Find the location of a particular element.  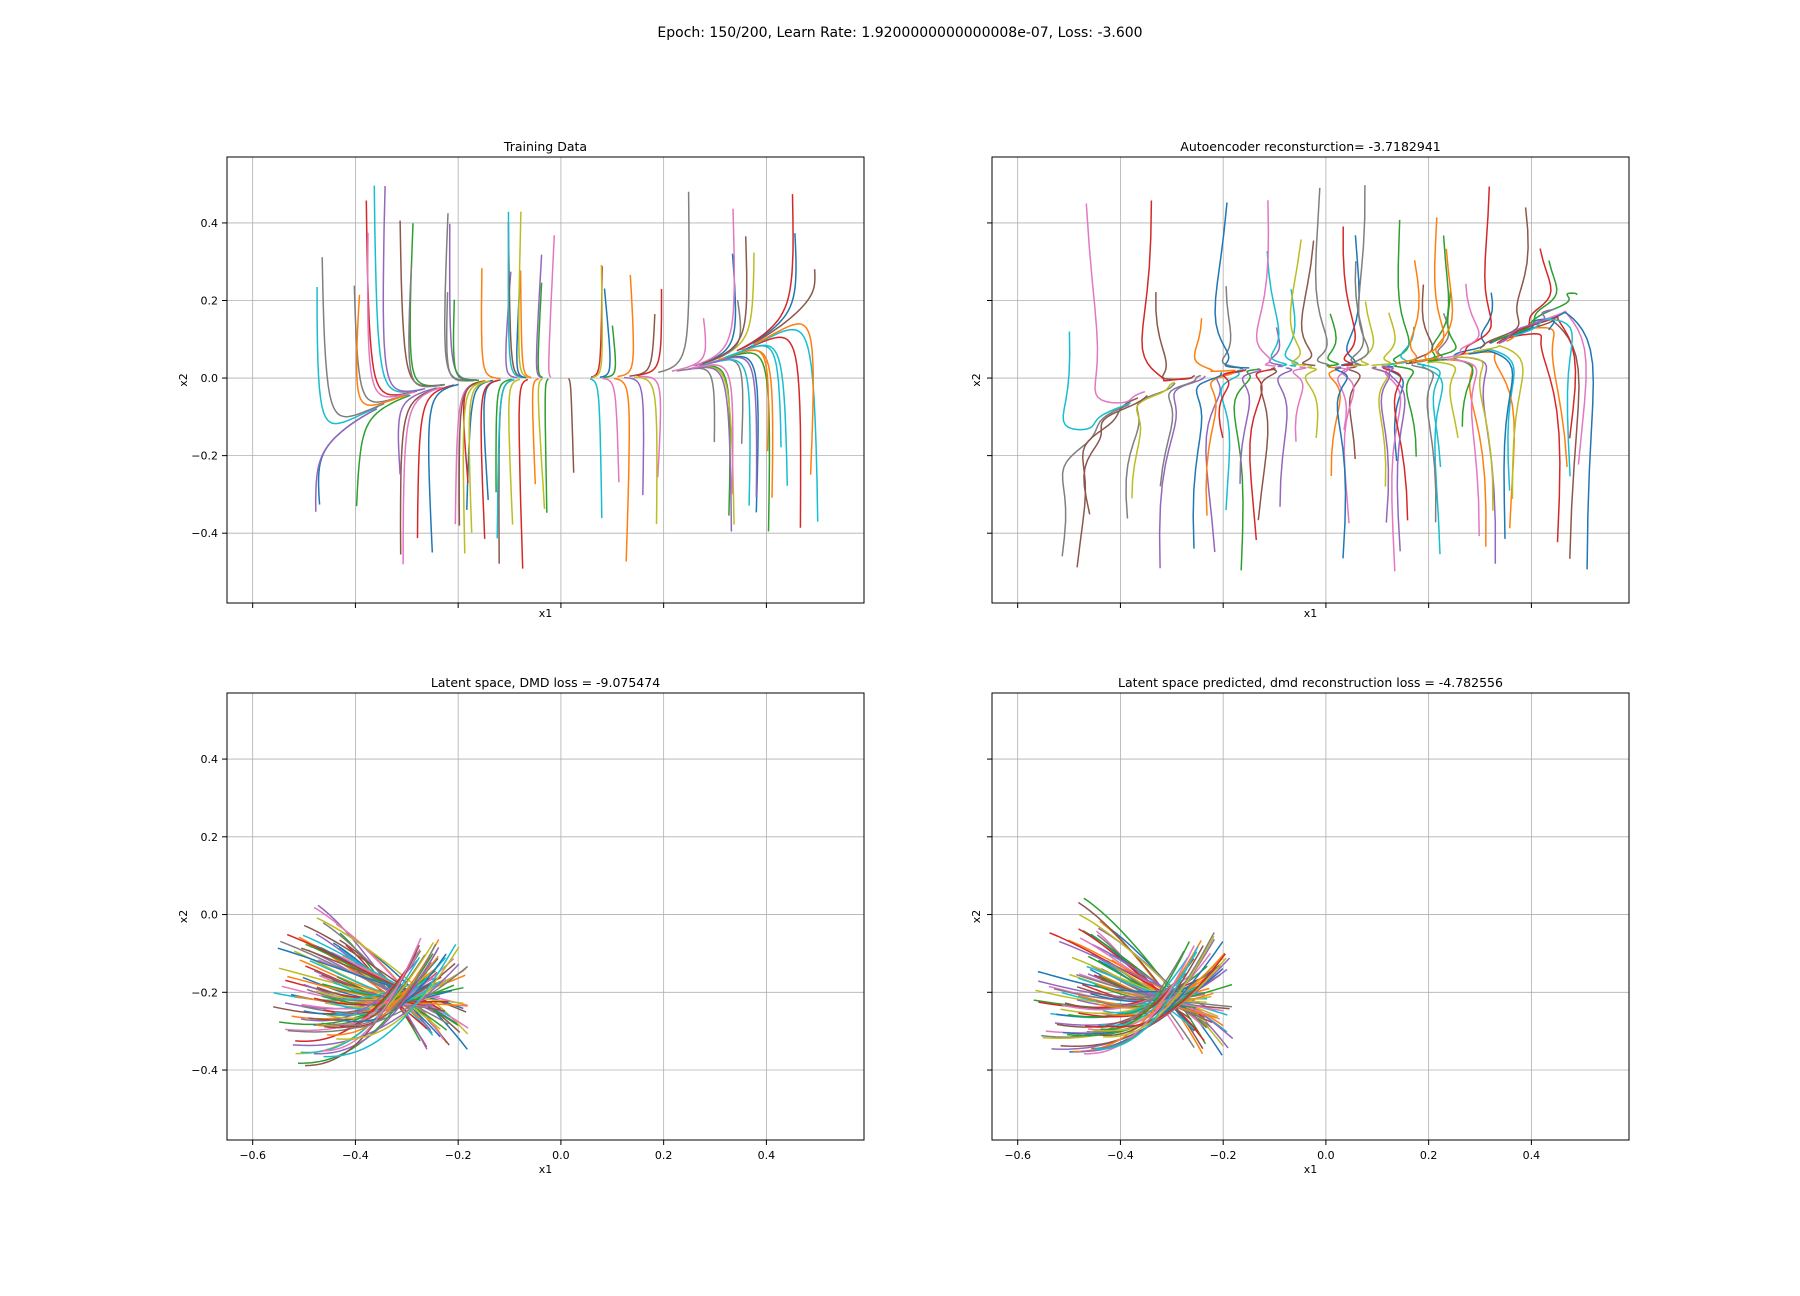

y-tick-label: −0.2 is located at coordinates (204, 992).